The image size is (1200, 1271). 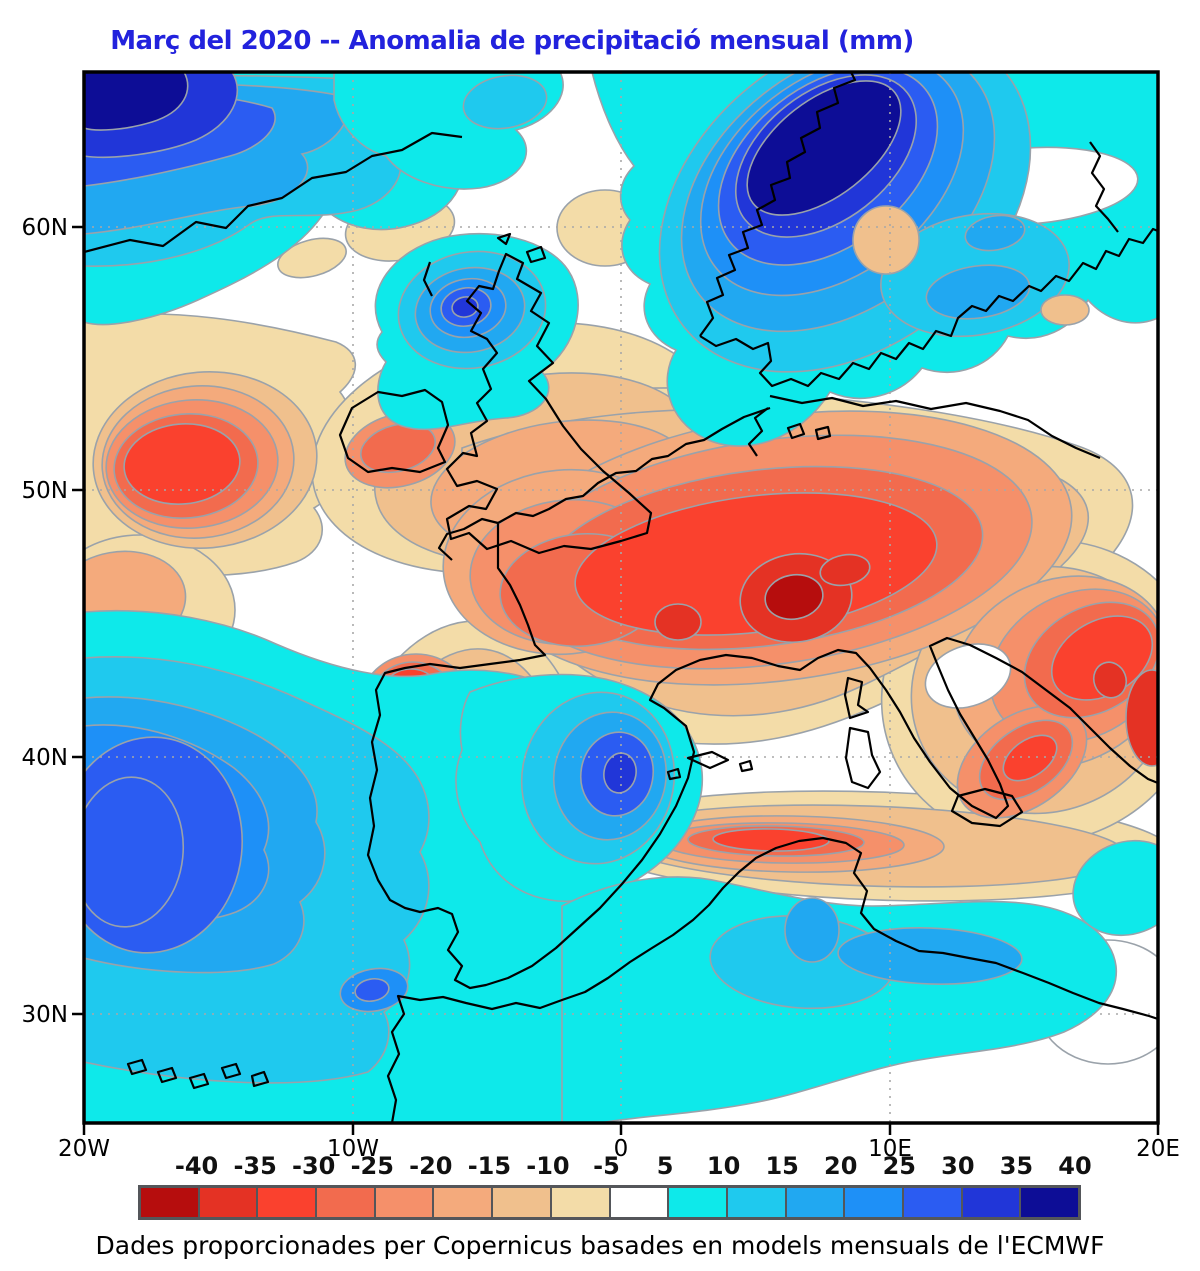 What do you see at coordinates (723, 1166) in the screenshot?
I see `colorbar-label: 10` at bounding box center [723, 1166].